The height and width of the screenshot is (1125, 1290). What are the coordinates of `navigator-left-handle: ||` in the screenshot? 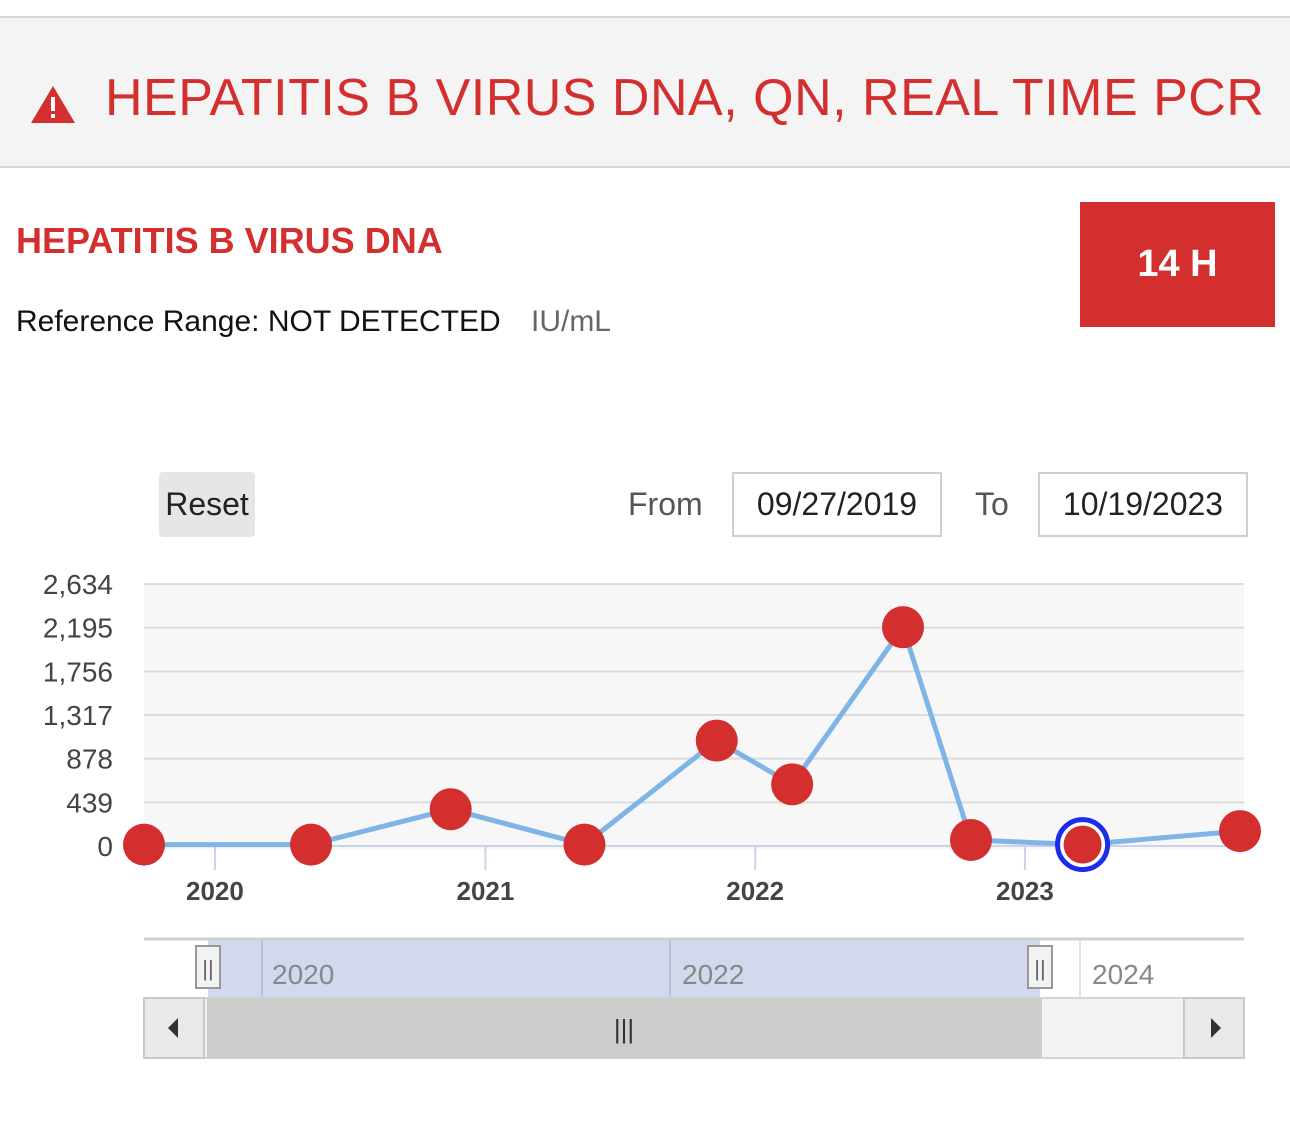 It's located at (208, 967).